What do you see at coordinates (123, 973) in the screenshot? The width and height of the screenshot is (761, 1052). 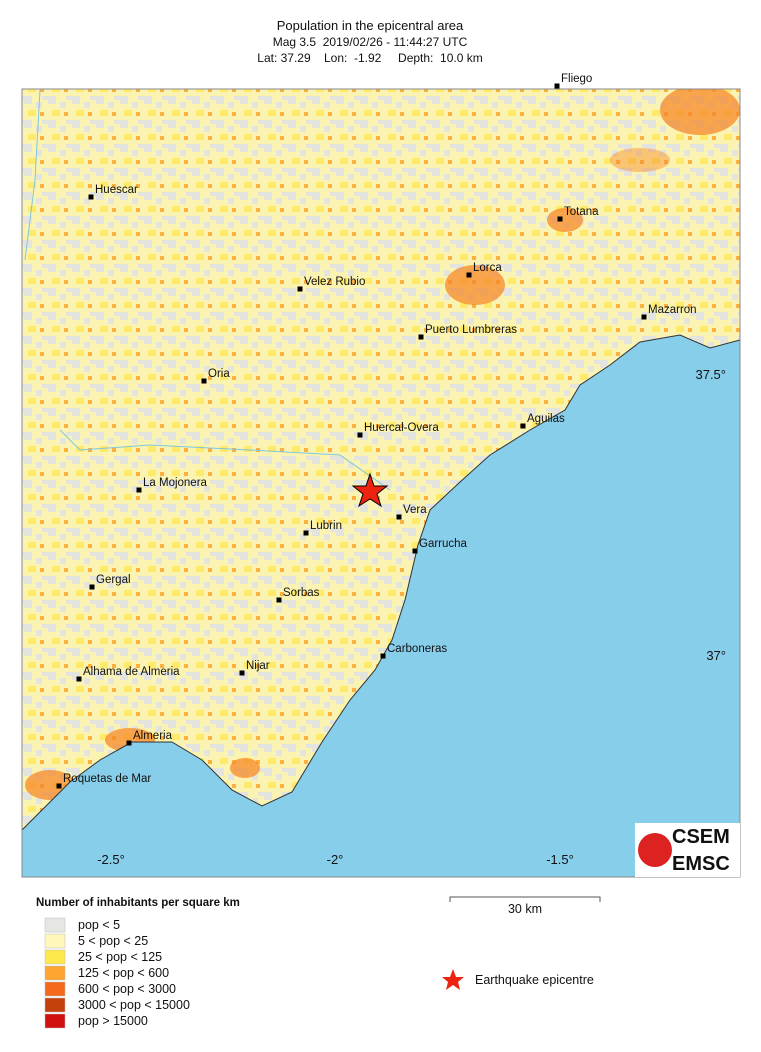 I see `legend-label: 125 < pop < 600` at bounding box center [123, 973].